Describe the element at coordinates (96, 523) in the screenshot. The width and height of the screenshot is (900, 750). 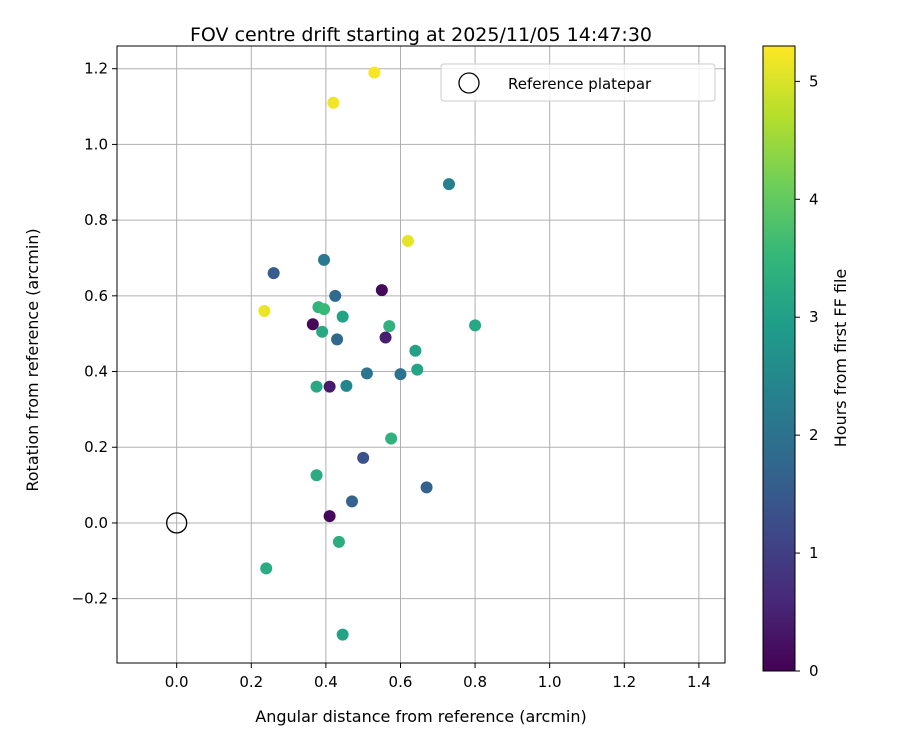
I see `y-tick-label: 0.0` at that location.